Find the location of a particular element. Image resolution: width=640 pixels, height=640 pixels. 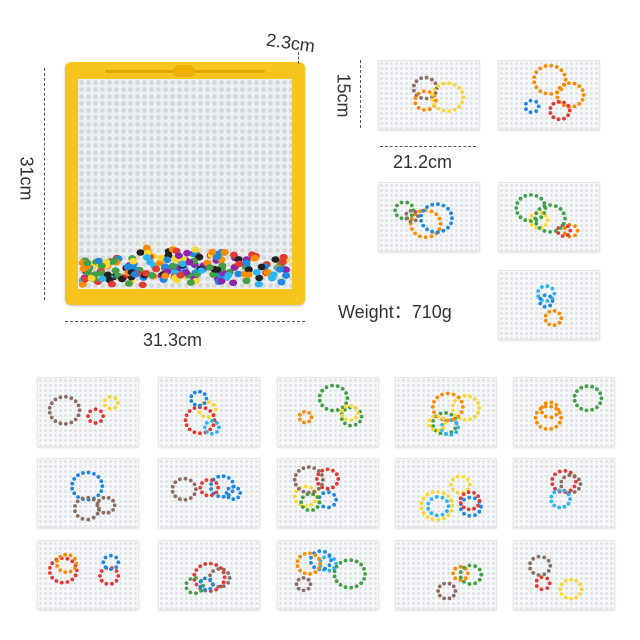

umbrella-pattern is located at coordinates (547, 216).